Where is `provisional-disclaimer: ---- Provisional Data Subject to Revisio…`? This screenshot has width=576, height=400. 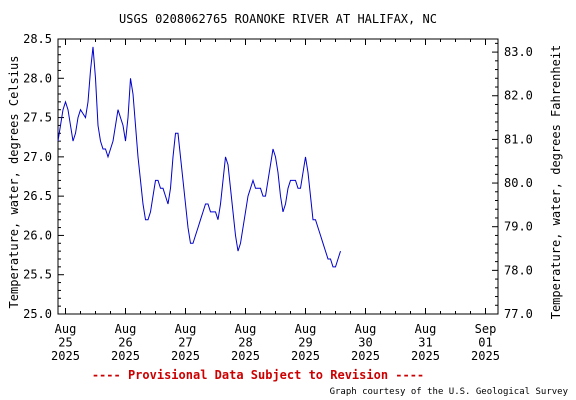 provisional-disclaimer: ---- Provisional Data Subject to Revisio… is located at coordinates (258, 375).